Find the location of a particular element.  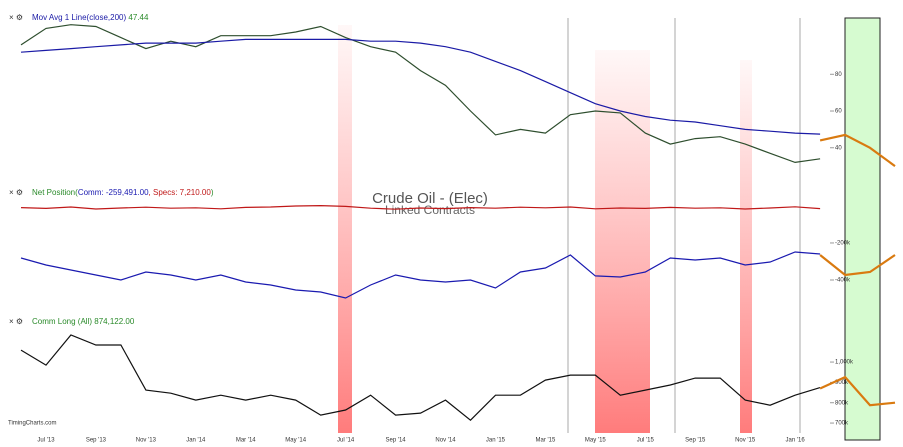

y-tick-label: 60 is located at coordinates (838, 112).